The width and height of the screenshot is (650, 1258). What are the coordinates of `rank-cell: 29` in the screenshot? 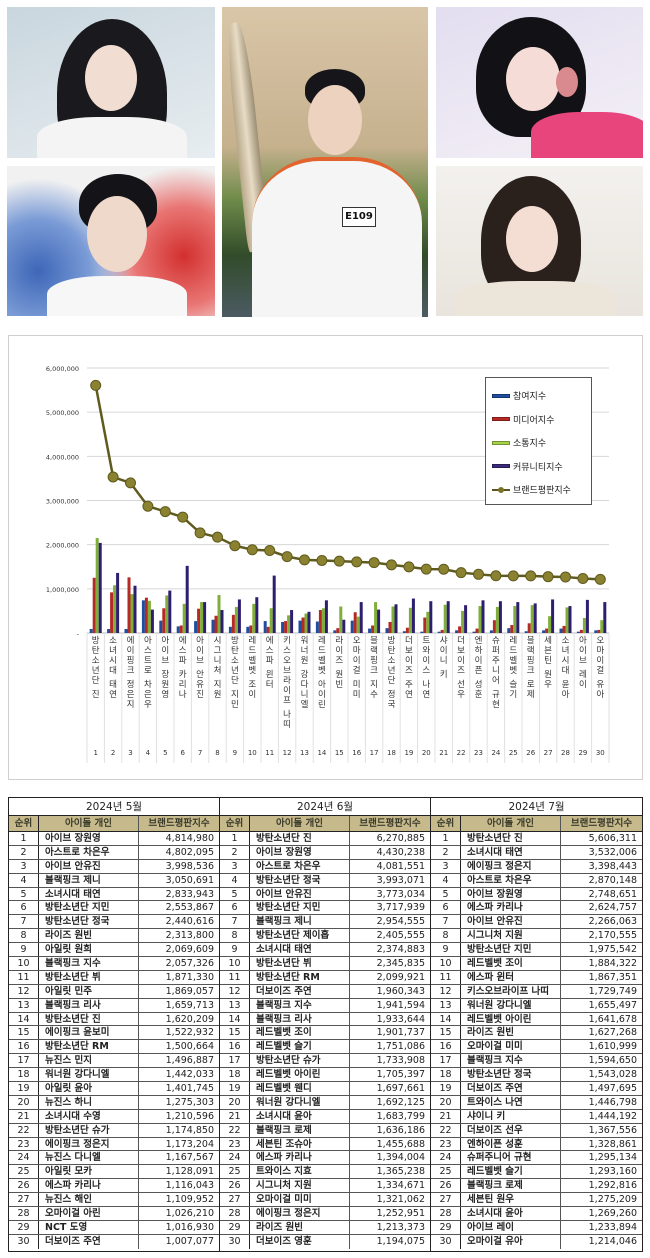 It's located at (24, 1227).